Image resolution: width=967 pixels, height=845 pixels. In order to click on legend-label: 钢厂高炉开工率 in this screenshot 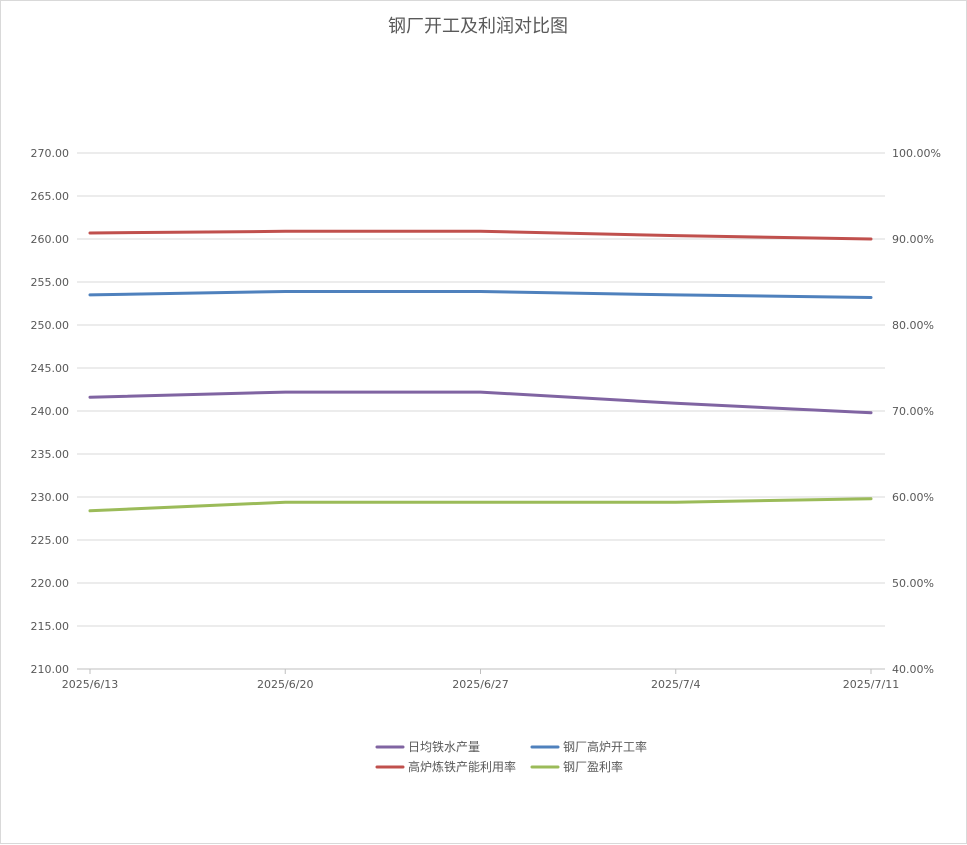, I will do `click(605, 746)`.